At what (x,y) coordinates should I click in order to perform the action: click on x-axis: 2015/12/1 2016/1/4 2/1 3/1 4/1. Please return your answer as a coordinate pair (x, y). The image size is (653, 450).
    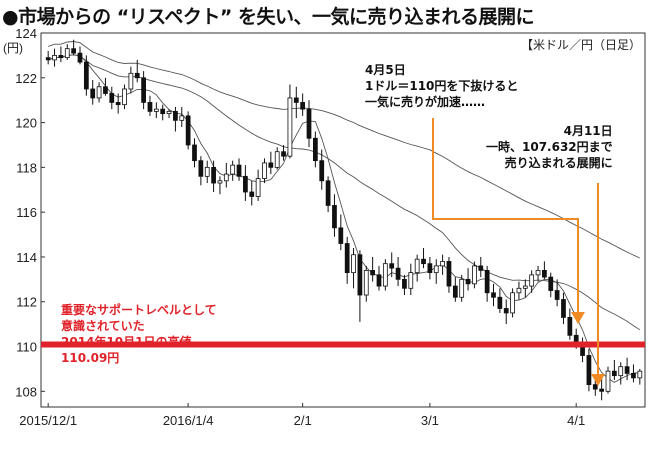
    Looking at the image, I should click on (302, 415).